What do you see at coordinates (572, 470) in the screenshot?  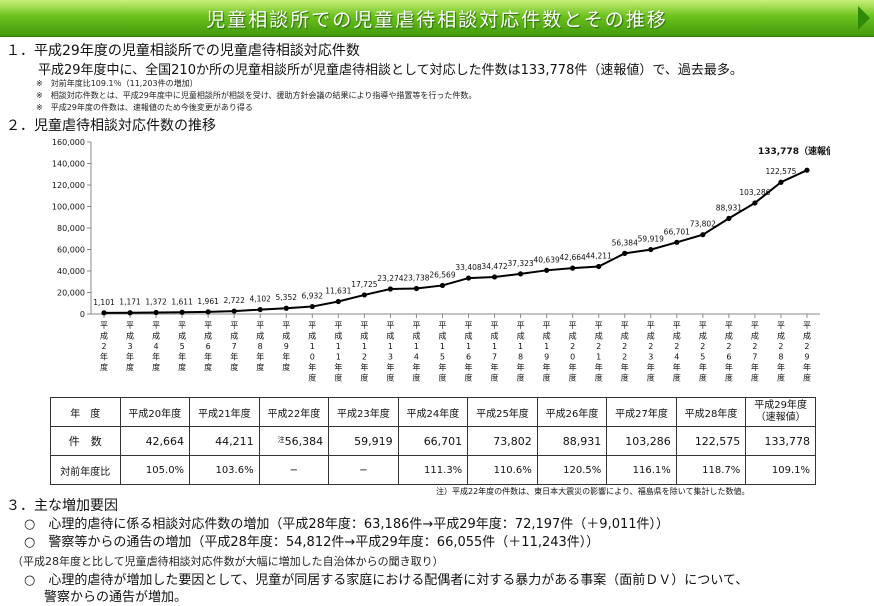 I see `table-ratio: 120.5%` at bounding box center [572, 470].